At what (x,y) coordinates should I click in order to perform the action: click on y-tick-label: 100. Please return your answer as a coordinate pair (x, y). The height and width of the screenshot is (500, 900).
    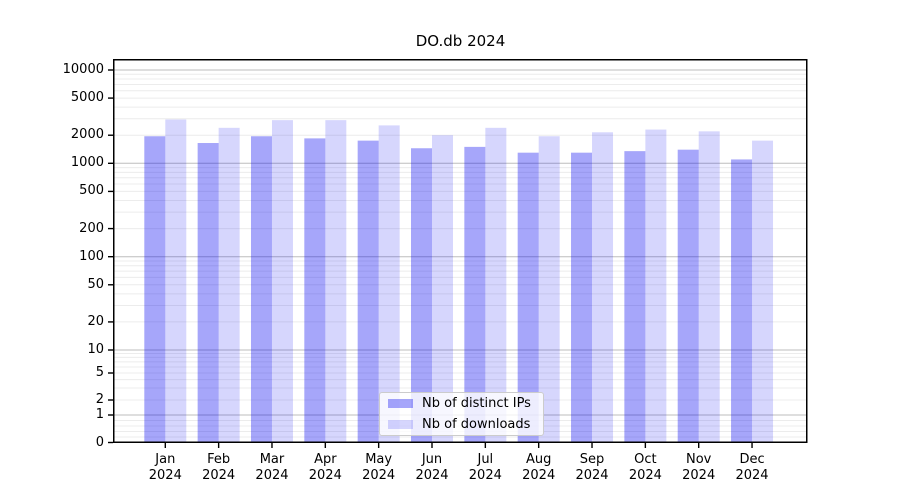
    Looking at the image, I should click on (91, 256).